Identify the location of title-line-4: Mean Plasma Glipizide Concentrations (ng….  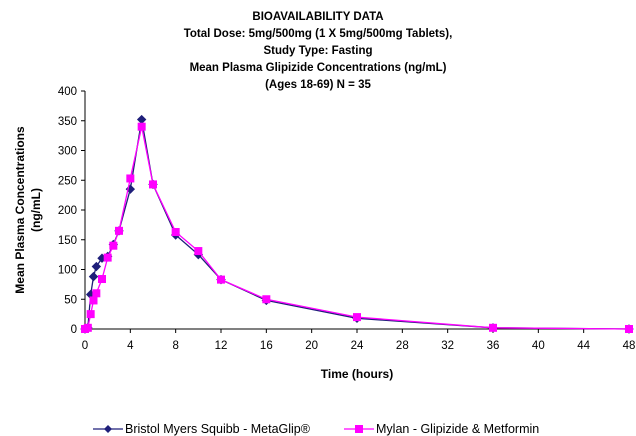
(318, 68).